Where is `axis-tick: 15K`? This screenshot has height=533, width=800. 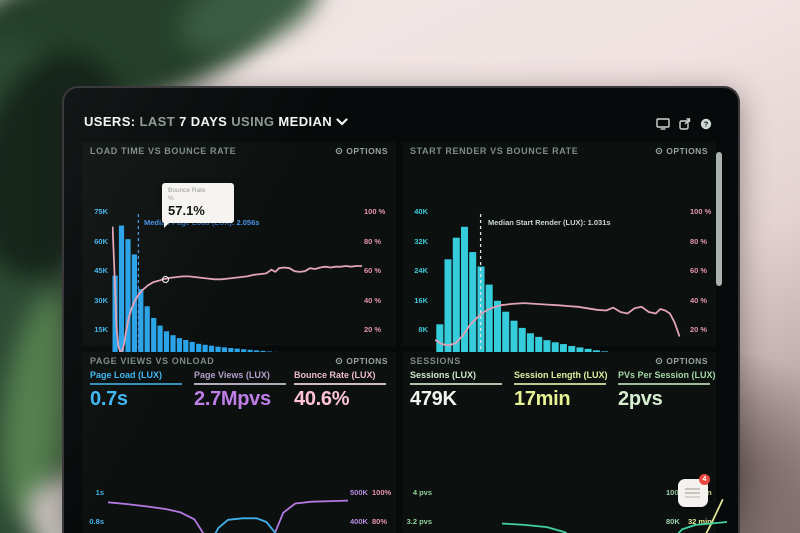 axis-tick: 15K is located at coordinates (101, 330).